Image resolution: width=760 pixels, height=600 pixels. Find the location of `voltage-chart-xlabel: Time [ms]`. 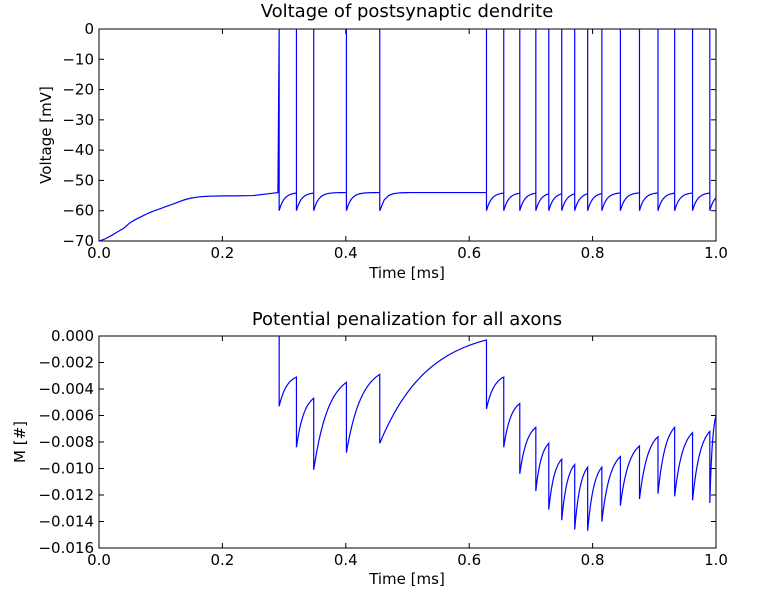

voltage-chart-xlabel: Time [ms] is located at coordinates (406, 273).